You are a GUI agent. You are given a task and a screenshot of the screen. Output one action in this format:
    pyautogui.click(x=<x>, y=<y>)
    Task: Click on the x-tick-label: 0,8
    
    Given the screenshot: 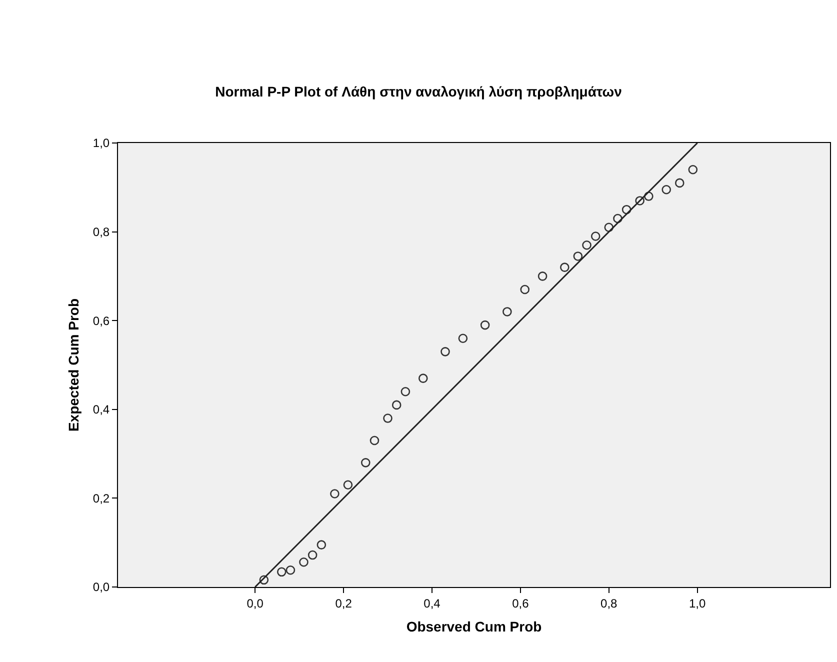 What is the action you would take?
    pyautogui.click(x=609, y=603)
    